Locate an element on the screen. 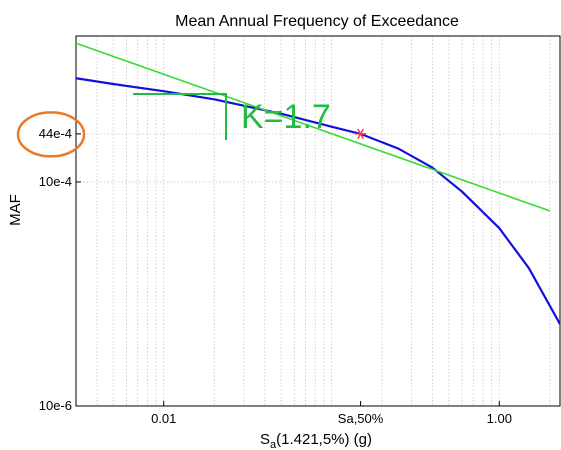 This screenshot has height=450, width=561. x-tick-label: 1.00 is located at coordinates (499, 418).